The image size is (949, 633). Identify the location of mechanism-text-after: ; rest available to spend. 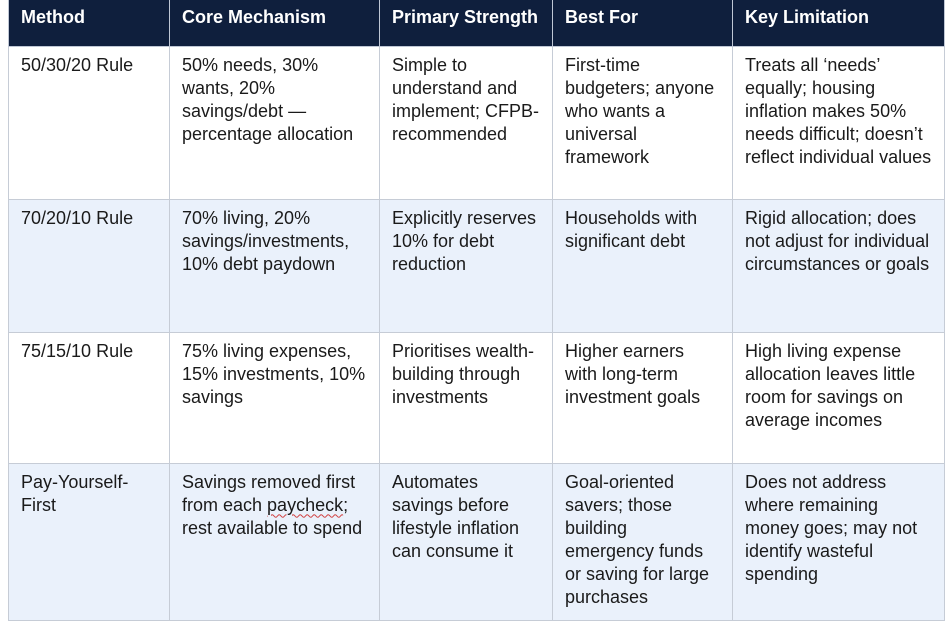
(272, 516).